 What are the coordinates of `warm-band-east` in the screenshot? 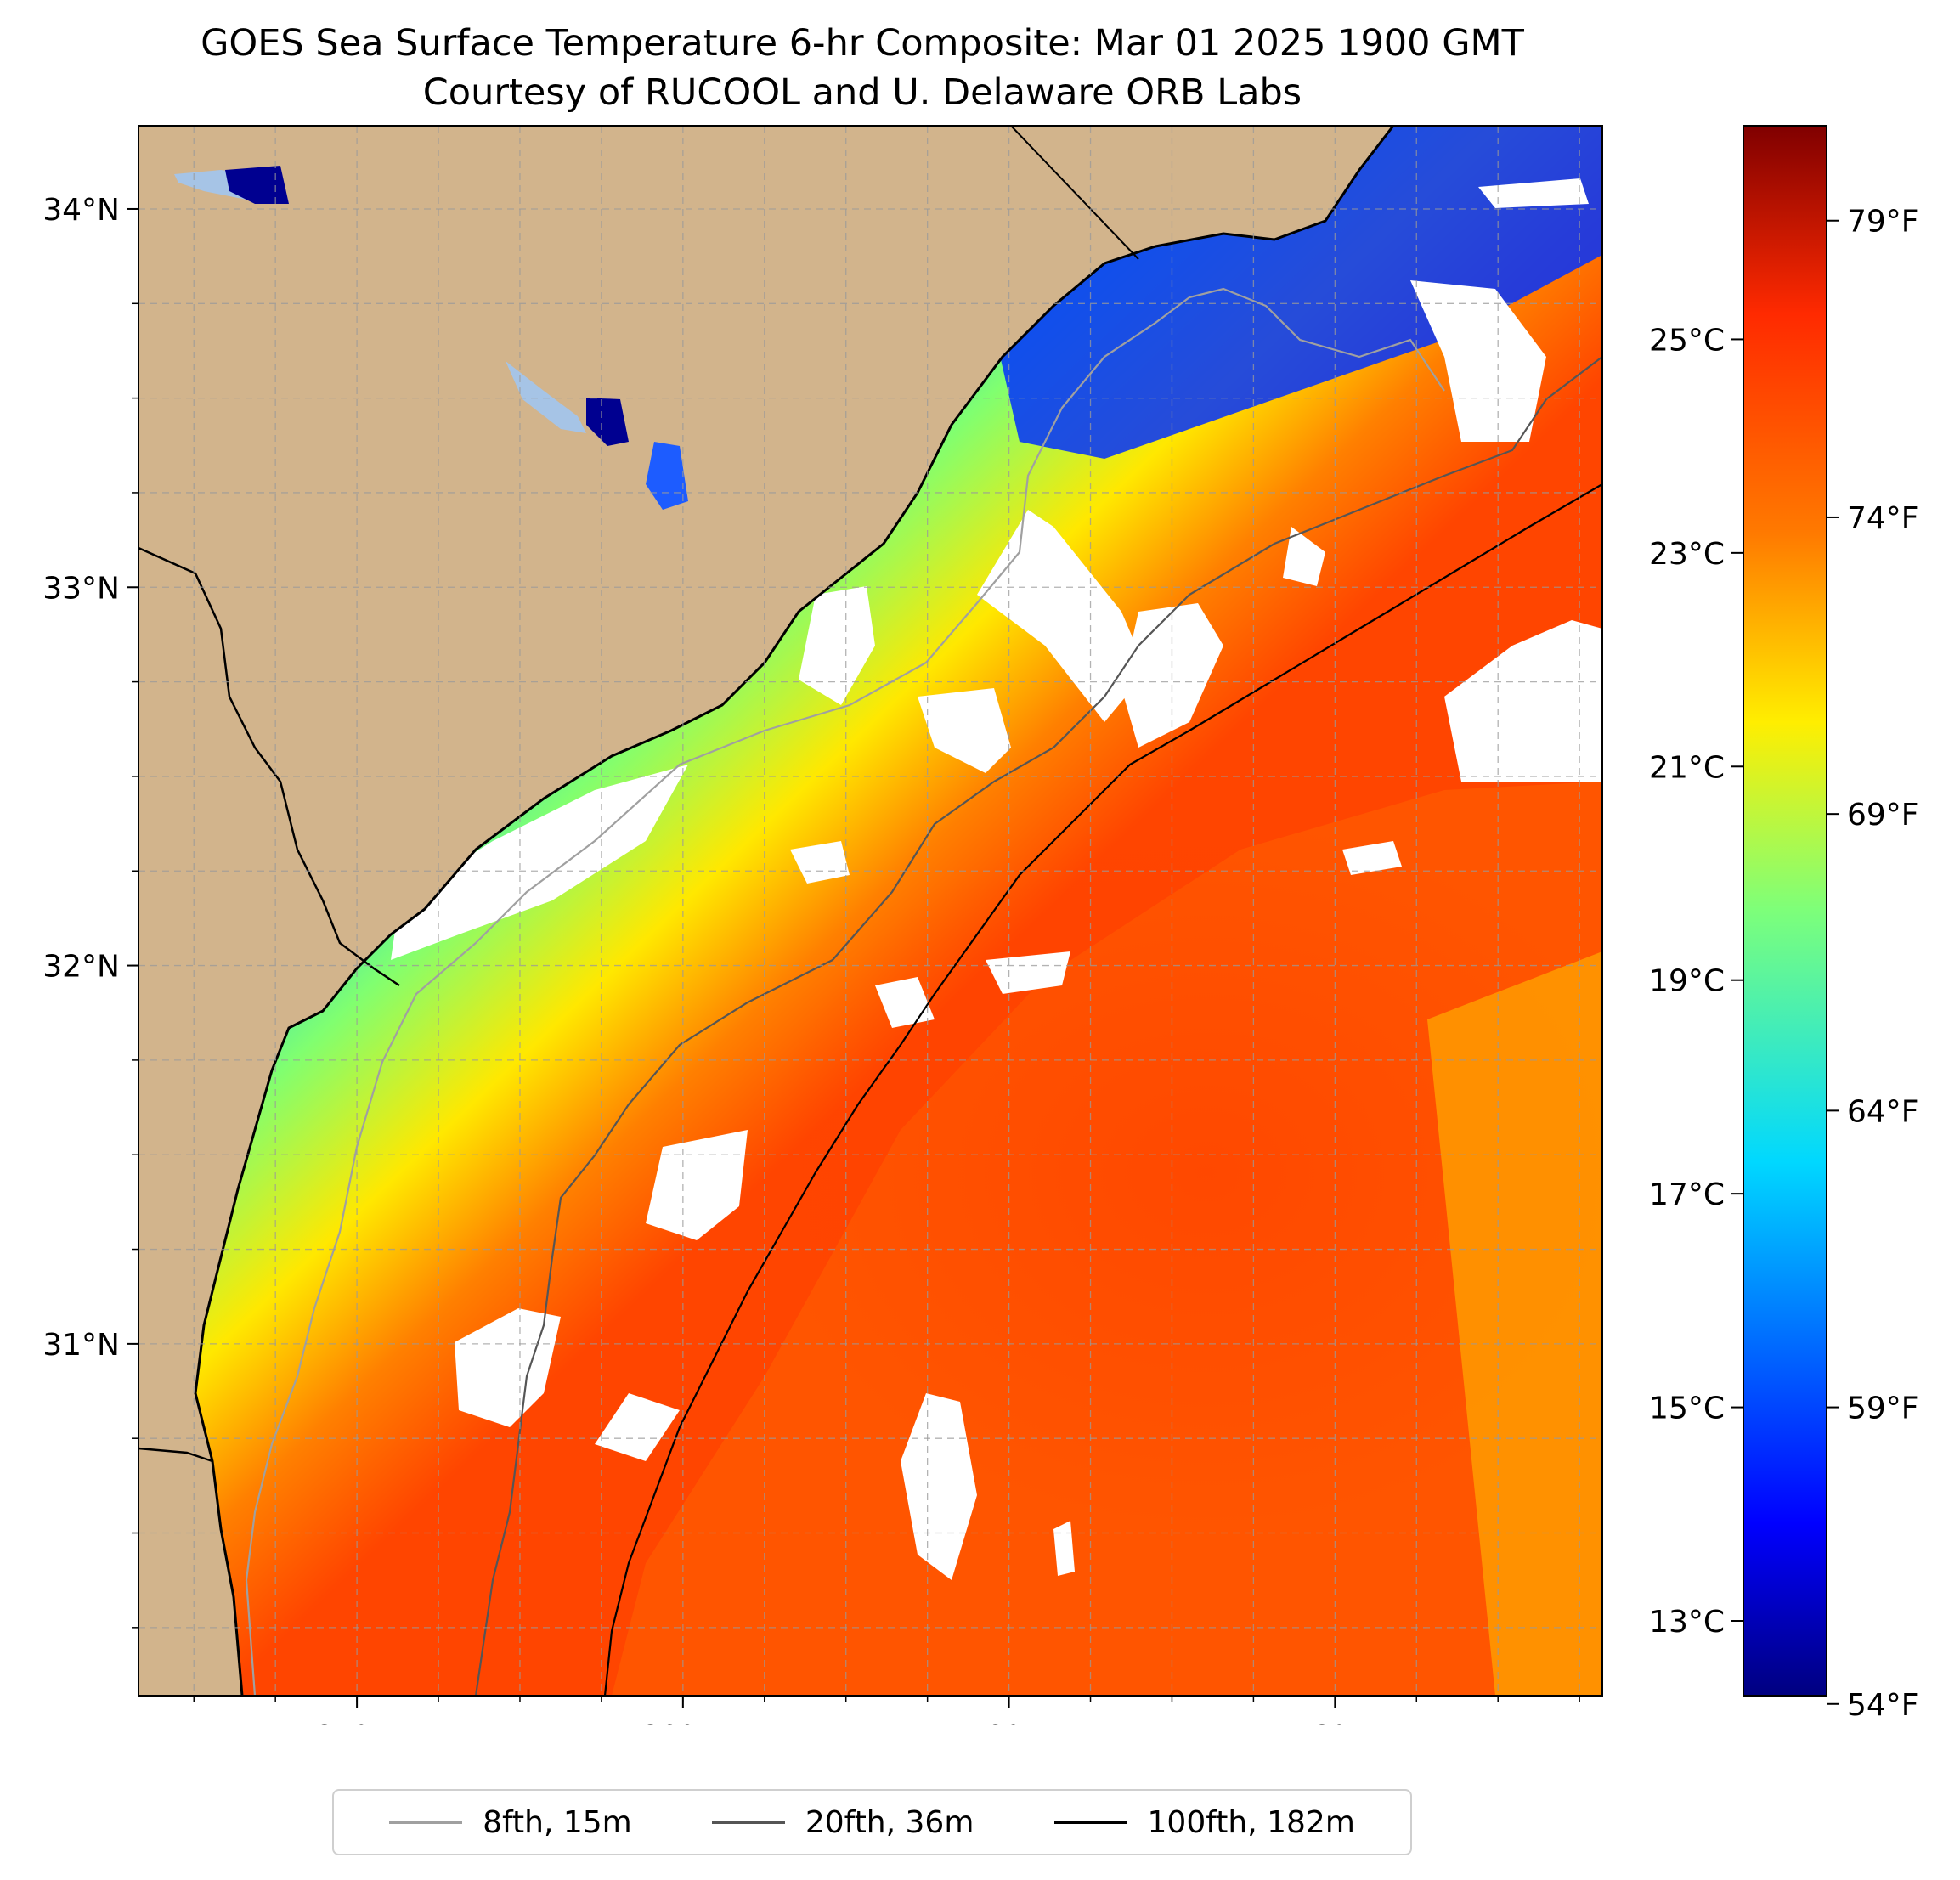 It's located at (1515, 1323).